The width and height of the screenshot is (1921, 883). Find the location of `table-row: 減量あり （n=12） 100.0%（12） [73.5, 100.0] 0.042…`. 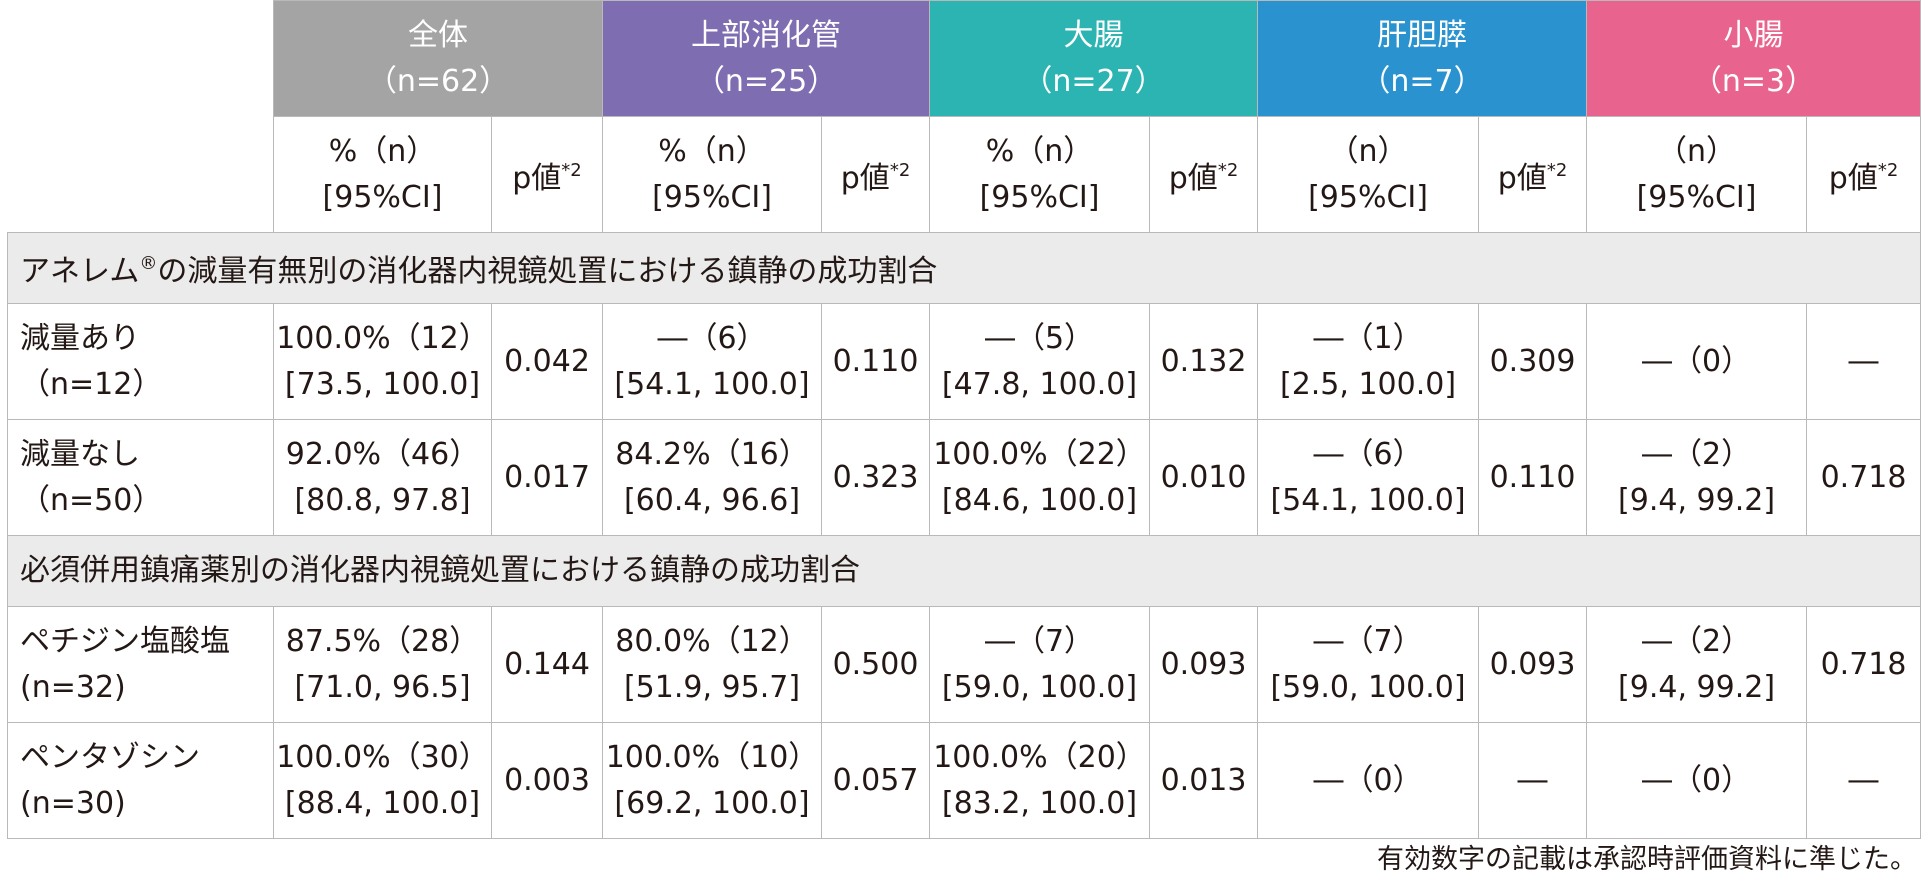

table-row: 減量あり （n=12） 100.0%（12） [73.5, 100.0] 0.042… is located at coordinates (964, 361).